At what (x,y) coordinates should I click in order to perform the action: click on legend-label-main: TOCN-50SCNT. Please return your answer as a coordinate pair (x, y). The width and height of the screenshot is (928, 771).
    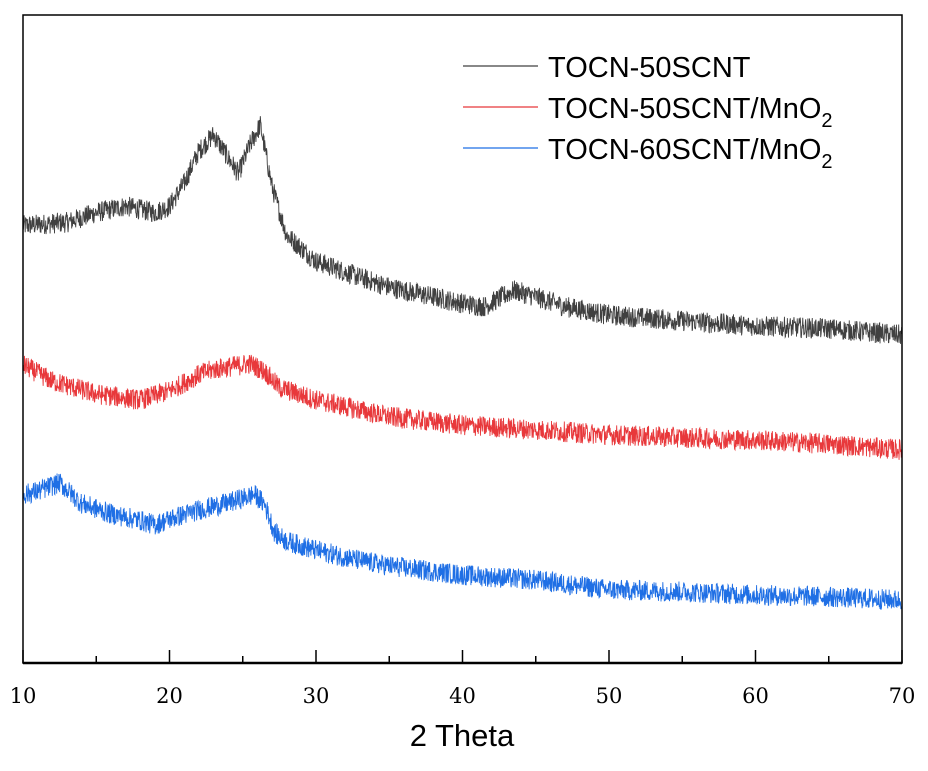
    Looking at the image, I should click on (649, 68).